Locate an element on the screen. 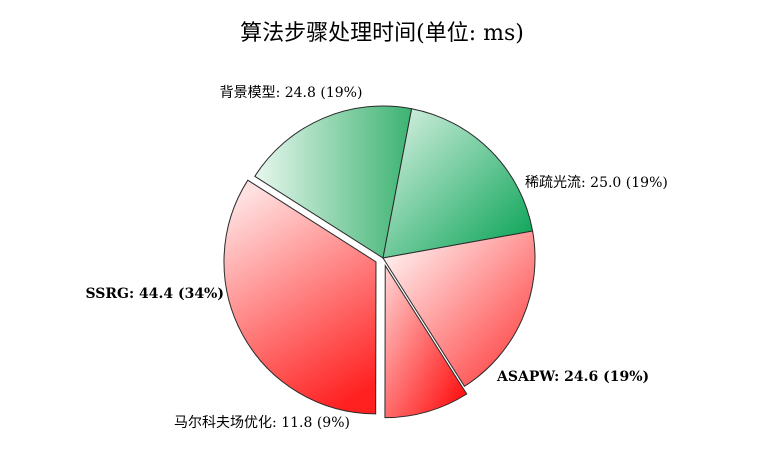 The image size is (761, 472). slice-label-1: 稀疏光流: 25.0 (19%) is located at coordinates (596, 183).